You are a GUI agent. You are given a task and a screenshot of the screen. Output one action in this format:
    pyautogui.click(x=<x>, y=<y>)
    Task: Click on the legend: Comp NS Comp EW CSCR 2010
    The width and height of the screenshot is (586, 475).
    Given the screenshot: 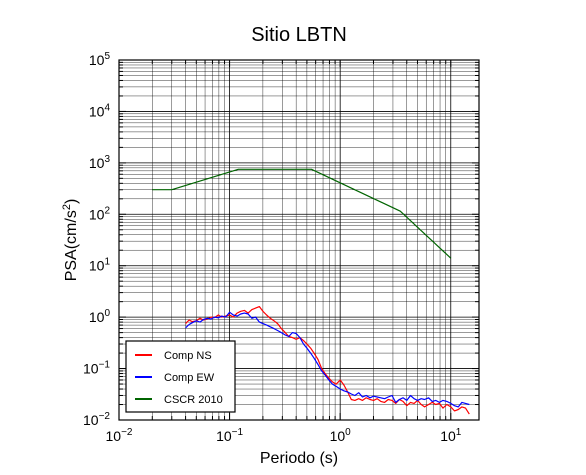 What is the action you would take?
    pyautogui.click(x=180, y=376)
    